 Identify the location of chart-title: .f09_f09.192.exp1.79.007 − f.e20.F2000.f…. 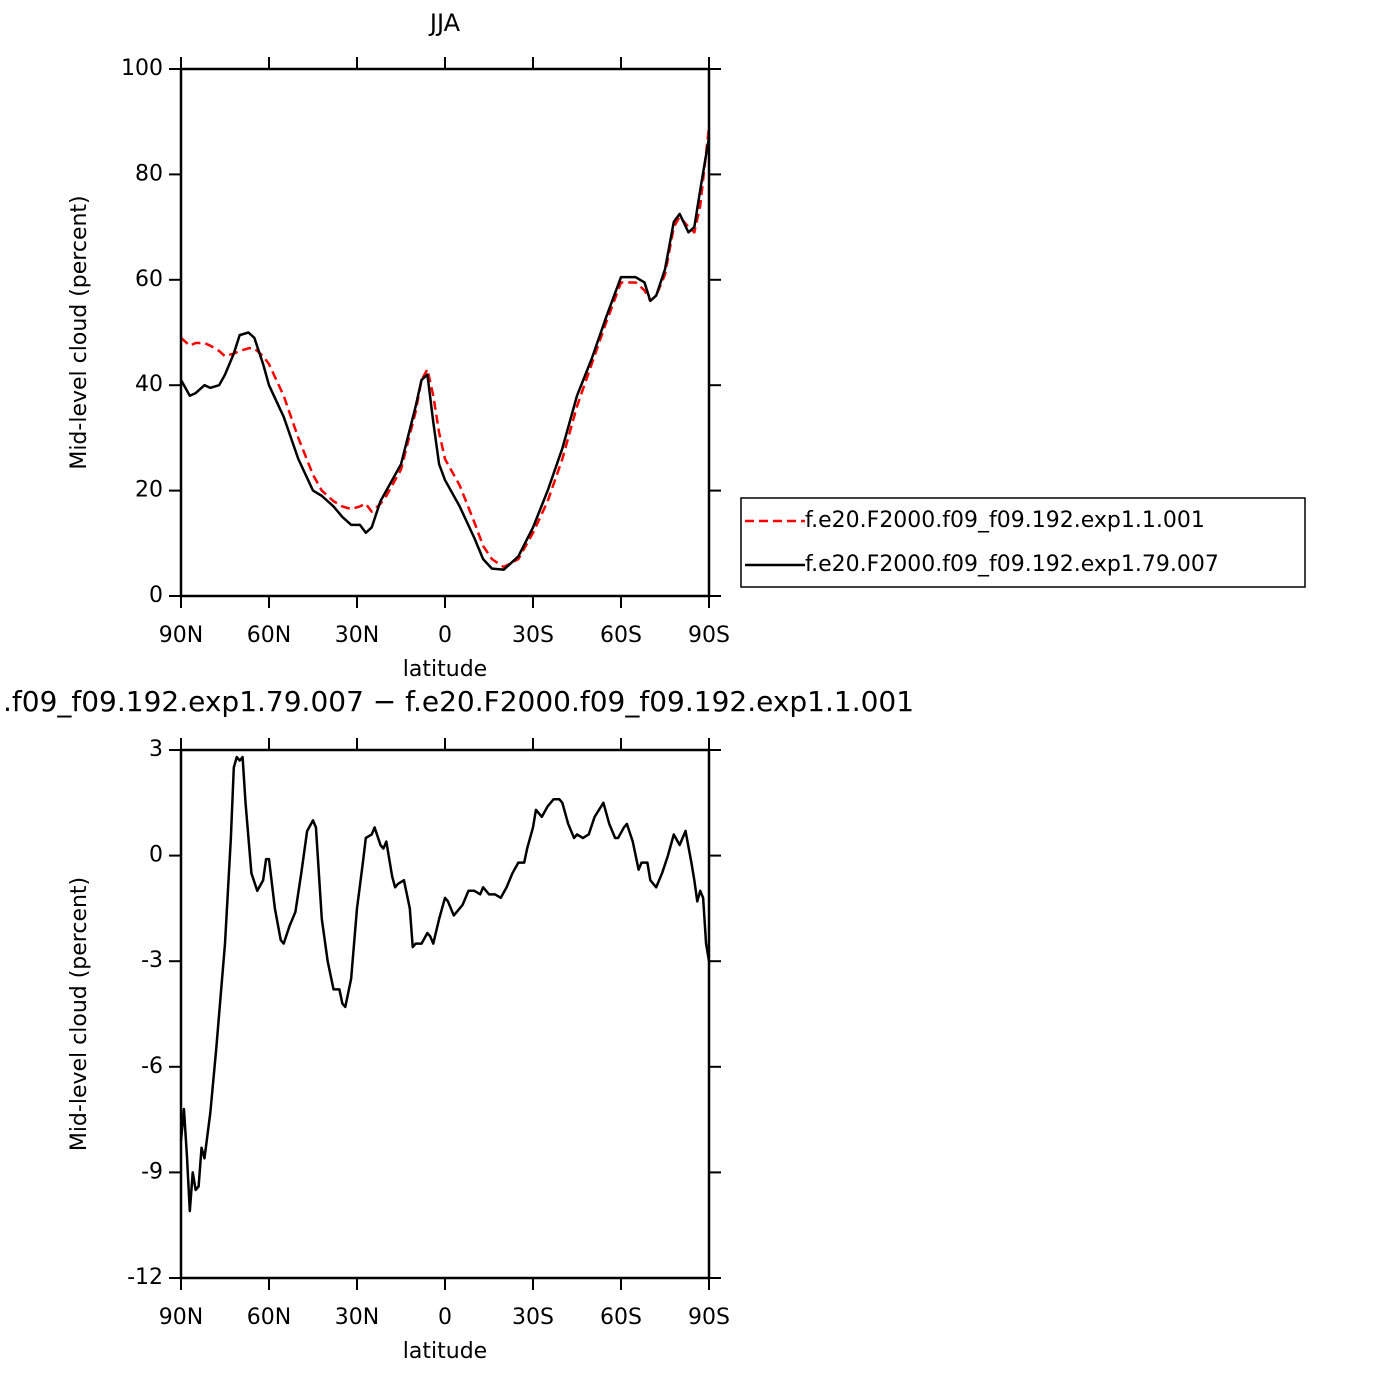
(458, 701).